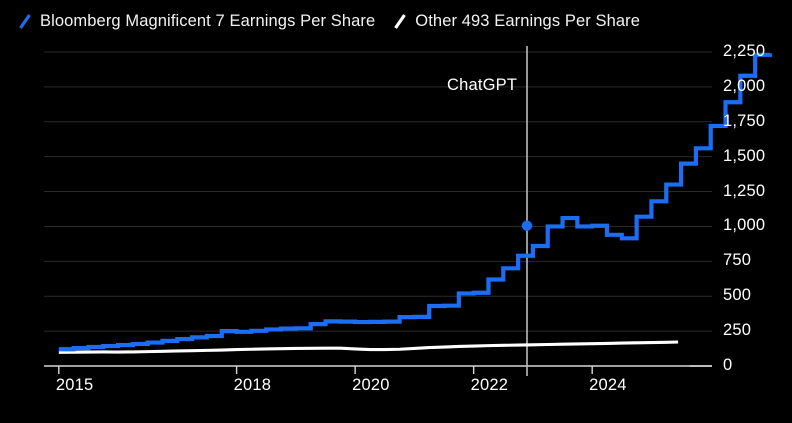 The width and height of the screenshot is (792, 423). Describe the element at coordinates (25, 21) in the screenshot. I see `slash-marker-blue-icon` at that location.